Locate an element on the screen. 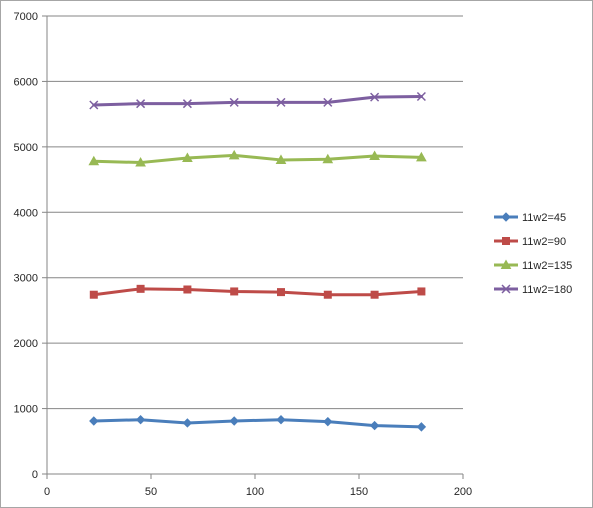 This screenshot has width=593, height=508. x-tick-label-150: 150 is located at coordinates (359, 492).